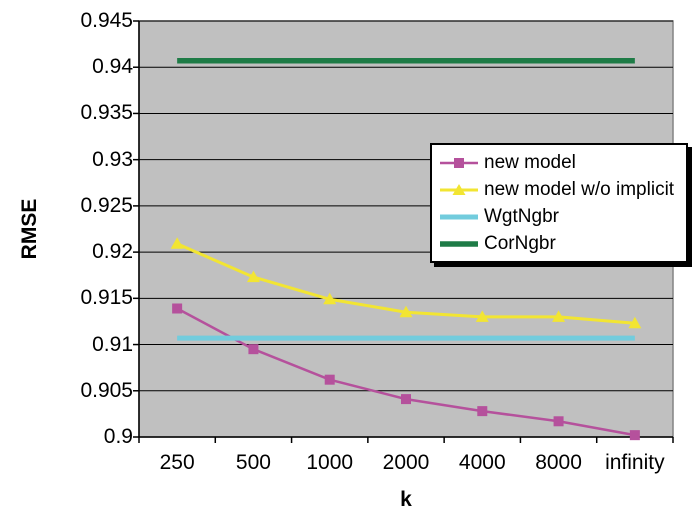 The width and height of the screenshot is (699, 521). I want to click on y-tick-label-0.945: 0.945, so click(106, 20).